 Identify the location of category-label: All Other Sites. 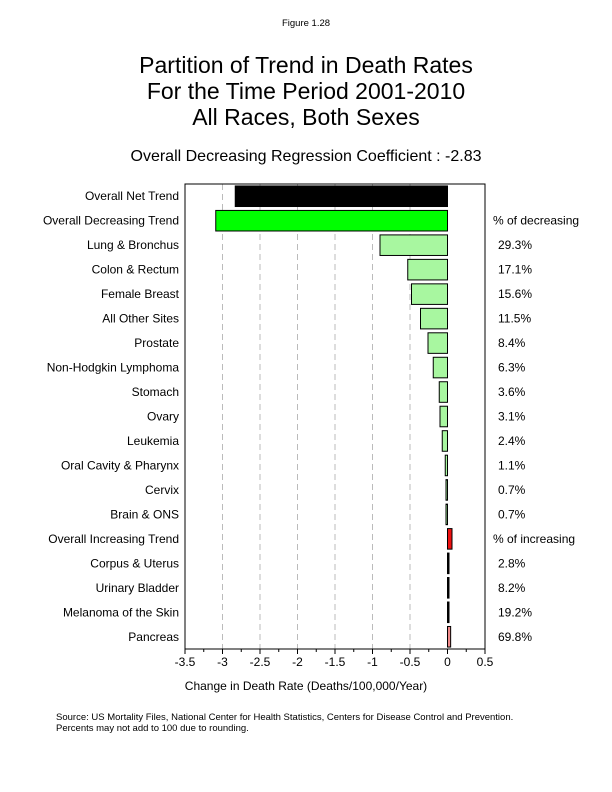
(140, 319).